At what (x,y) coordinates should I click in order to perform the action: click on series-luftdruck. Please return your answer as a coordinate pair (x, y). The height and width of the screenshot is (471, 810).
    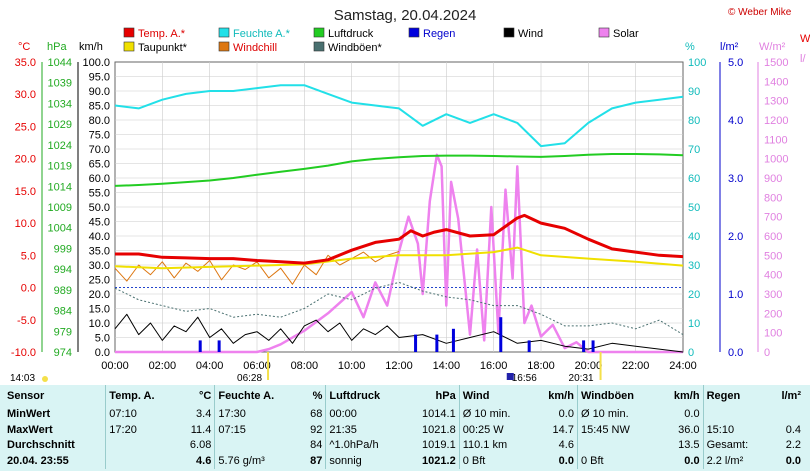
    Looking at the image, I should click on (399, 170).